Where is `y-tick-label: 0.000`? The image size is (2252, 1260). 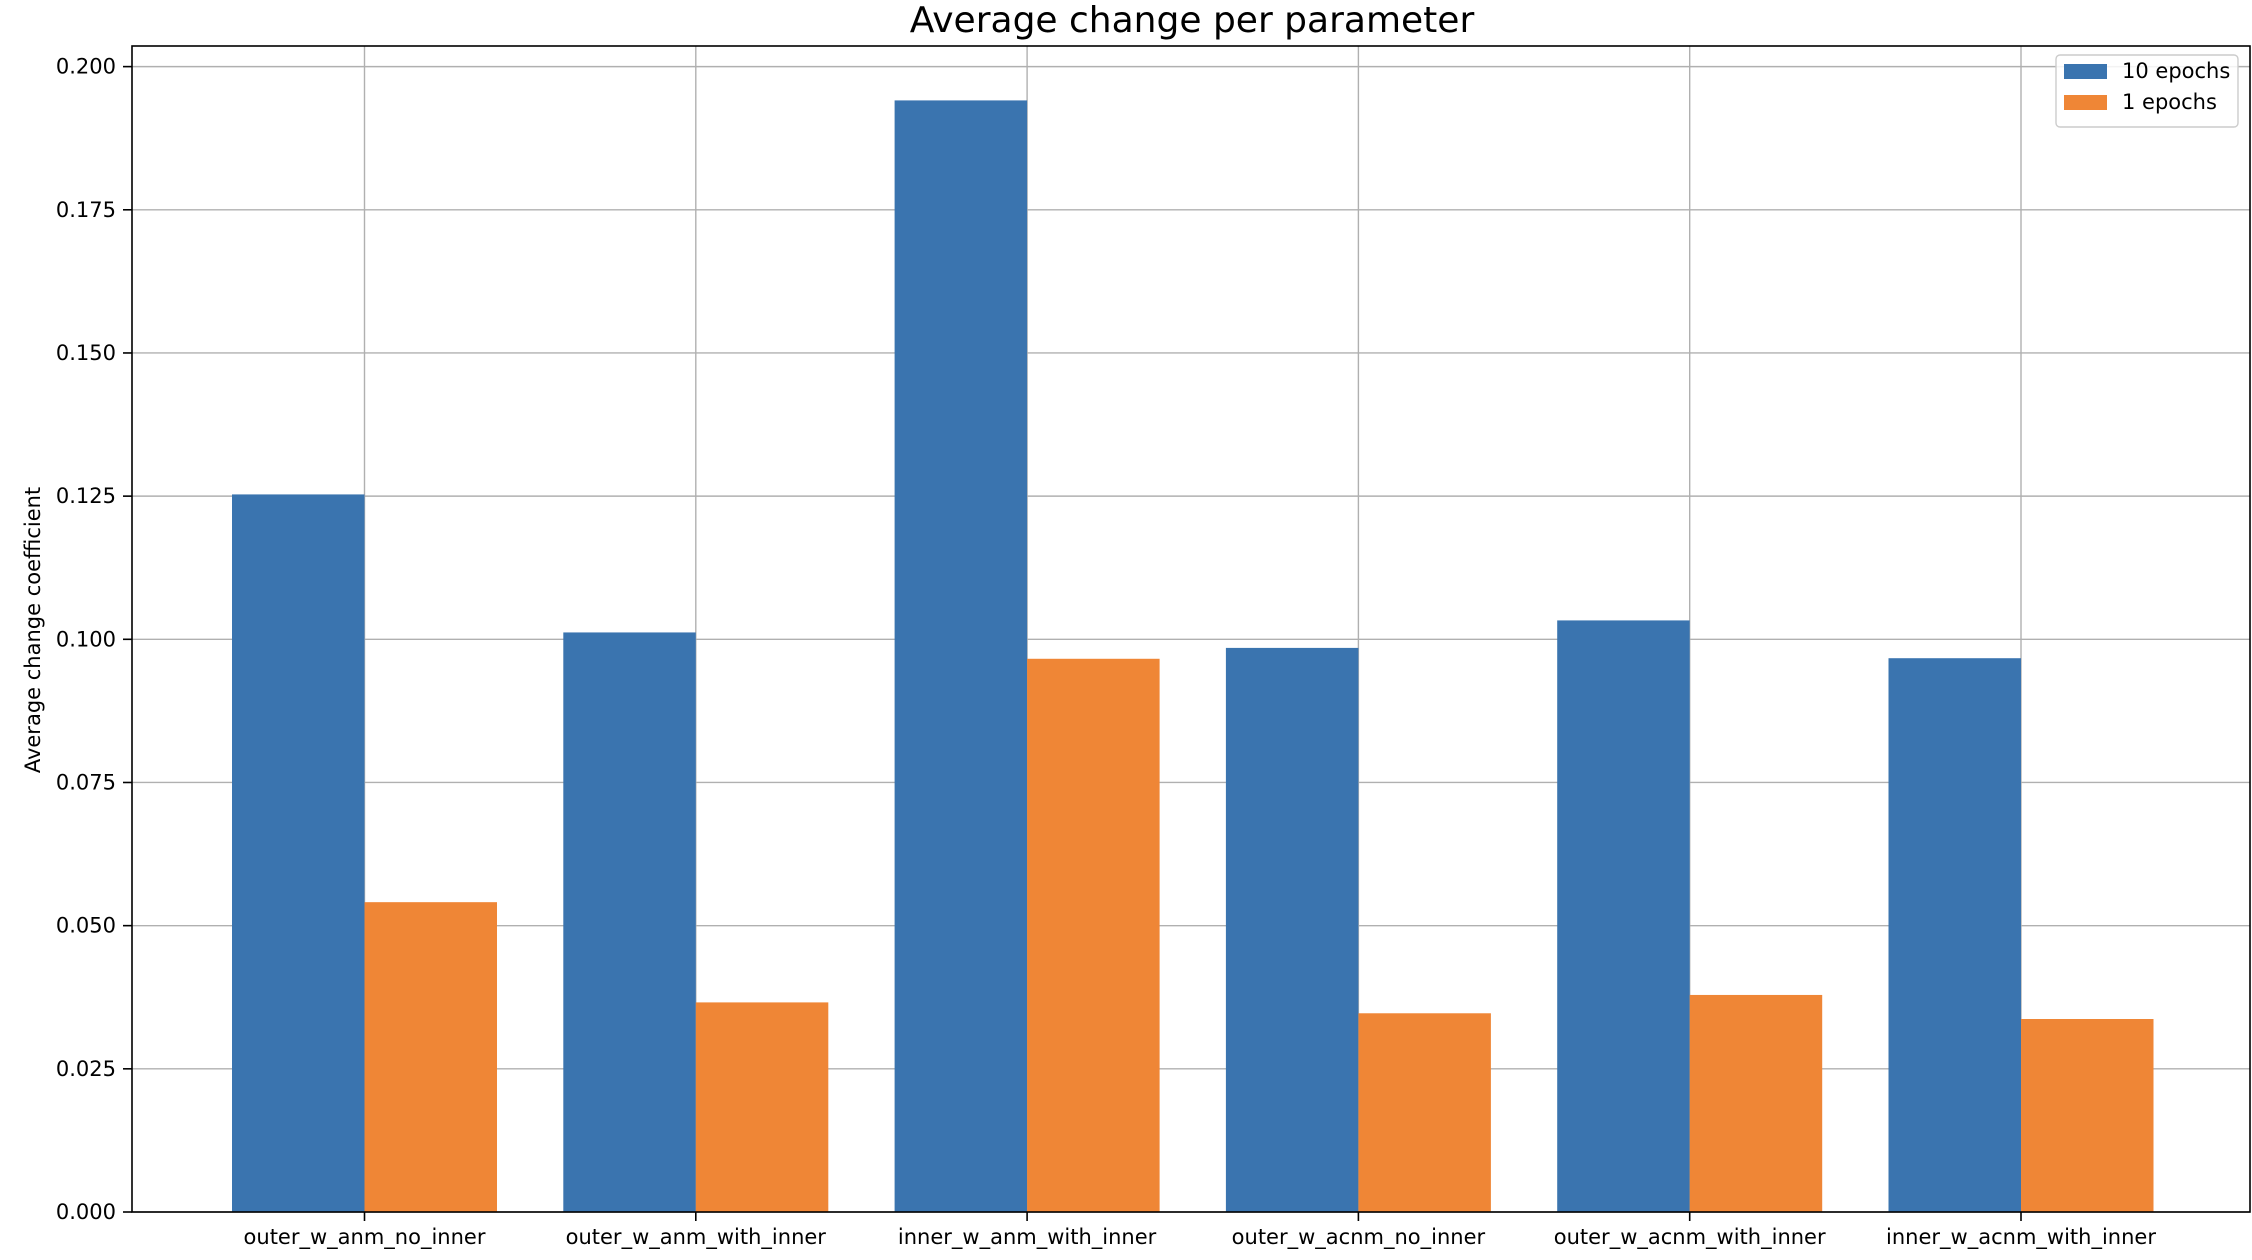 y-tick-label: 0.000 is located at coordinates (86, 1212).